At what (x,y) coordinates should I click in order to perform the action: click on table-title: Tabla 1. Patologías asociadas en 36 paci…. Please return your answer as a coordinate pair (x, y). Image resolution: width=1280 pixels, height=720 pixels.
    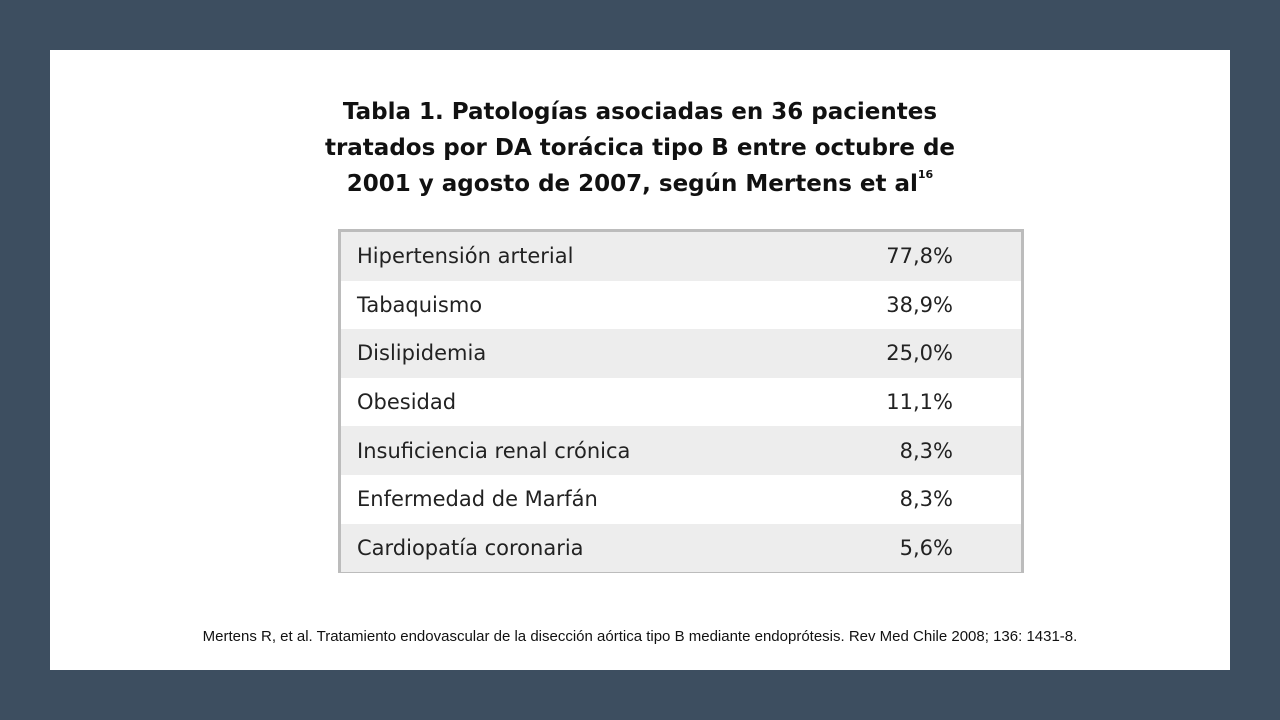
    Looking at the image, I should click on (640, 148).